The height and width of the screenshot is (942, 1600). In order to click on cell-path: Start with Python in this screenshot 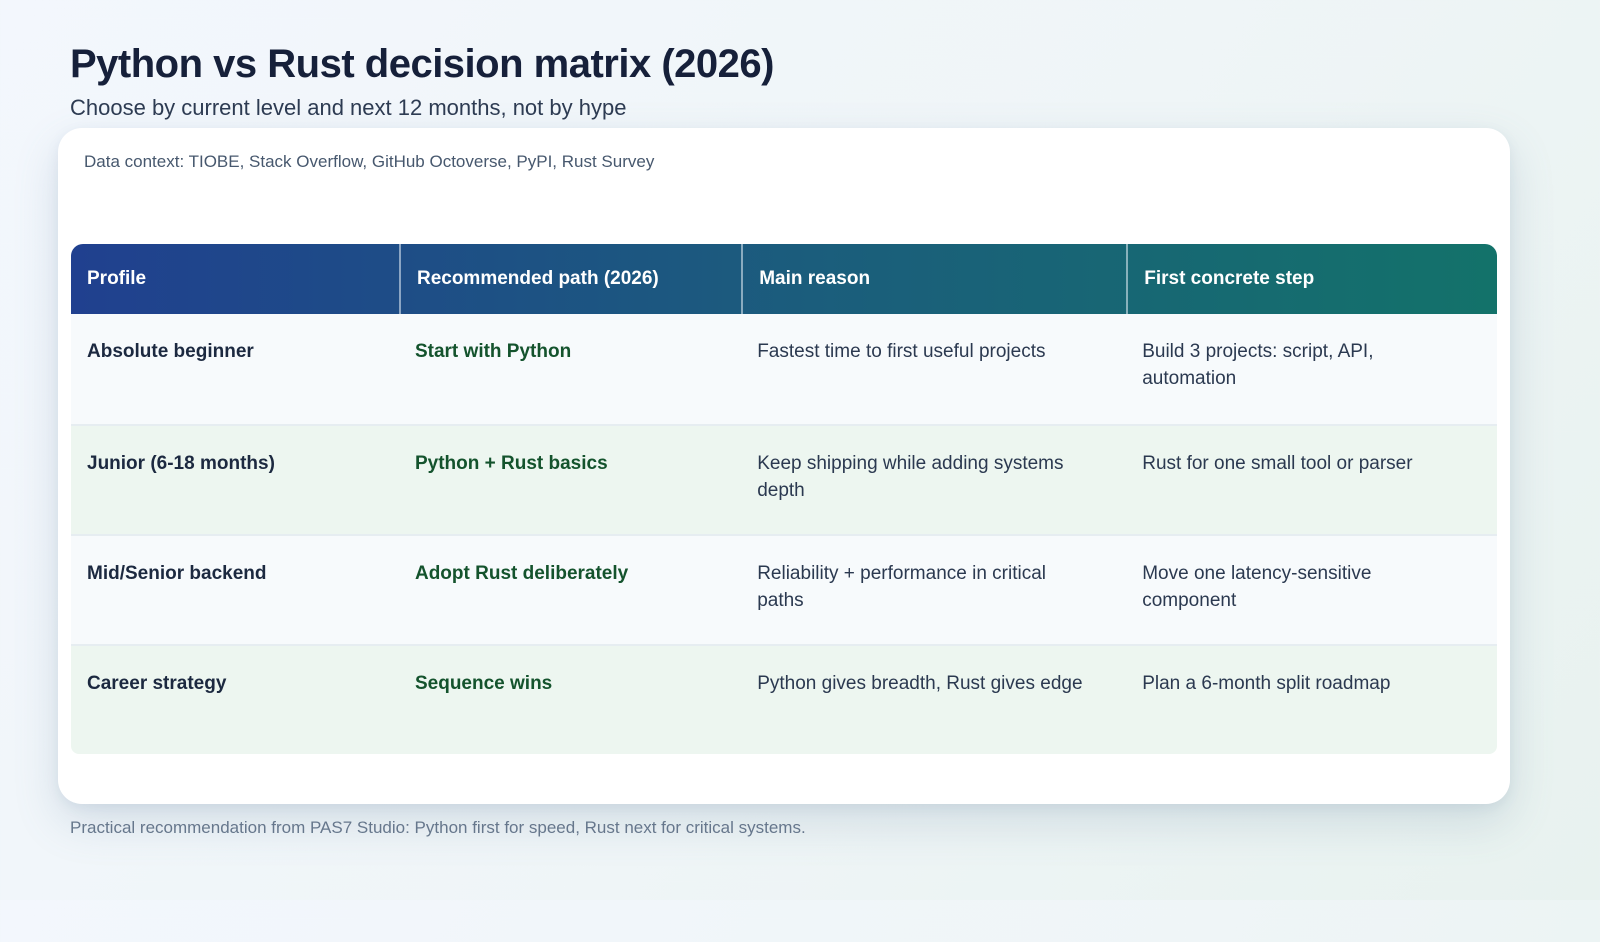, I will do `click(493, 351)`.